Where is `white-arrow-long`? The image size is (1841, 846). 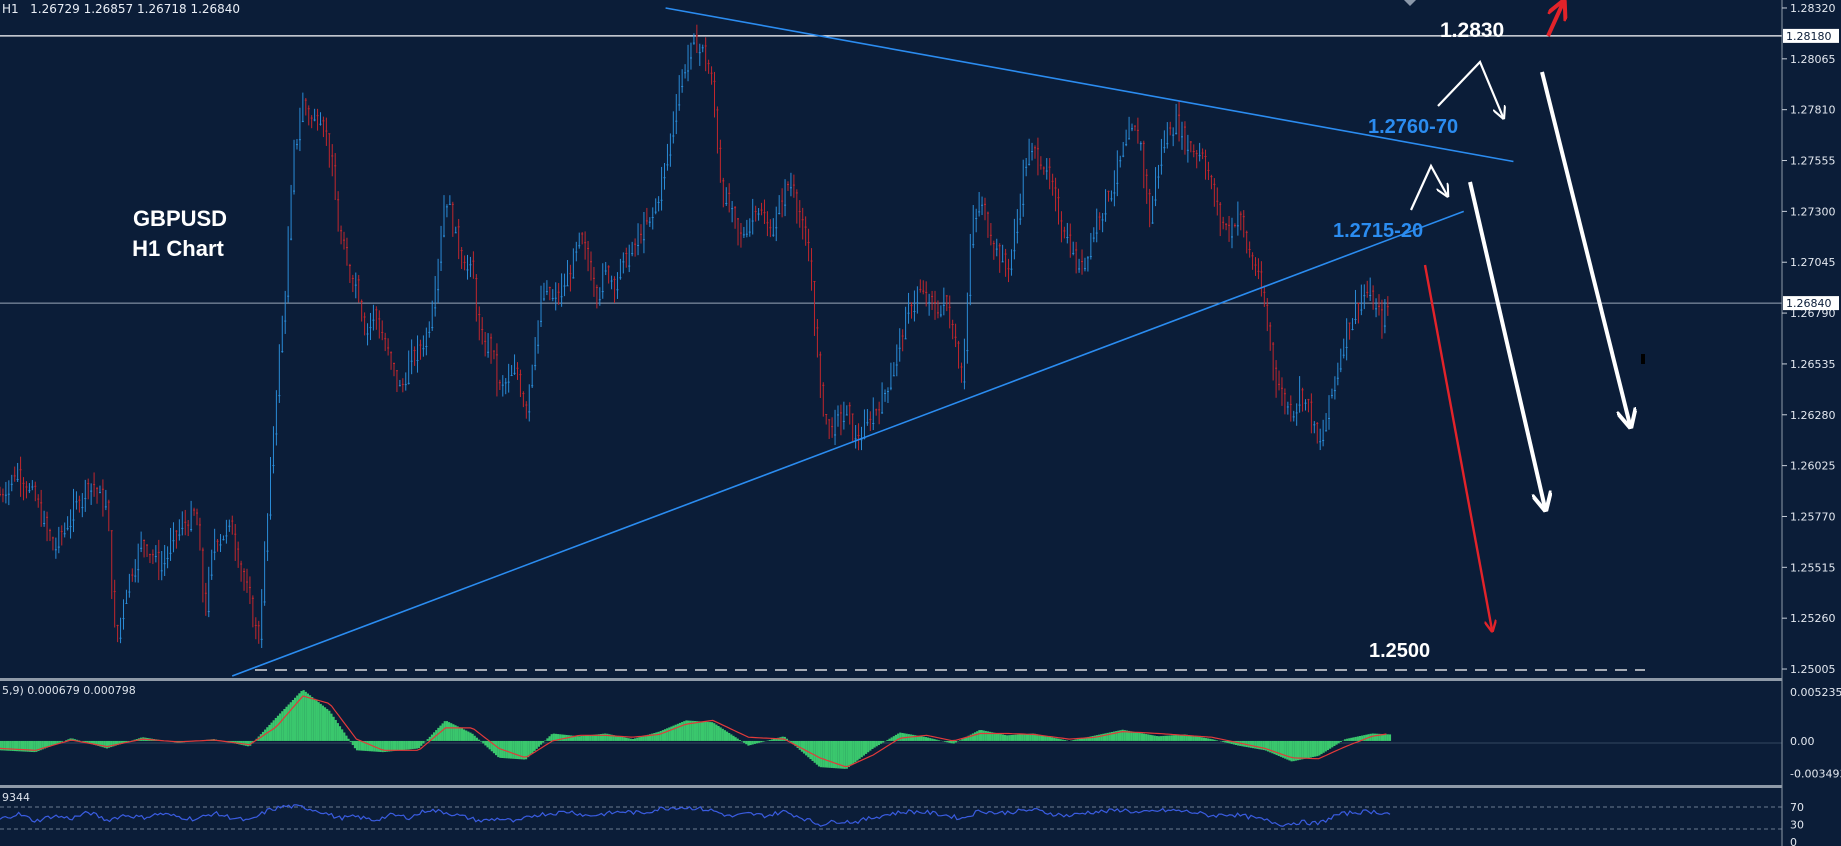
white-arrow-long is located at coordinates (1585, 248).